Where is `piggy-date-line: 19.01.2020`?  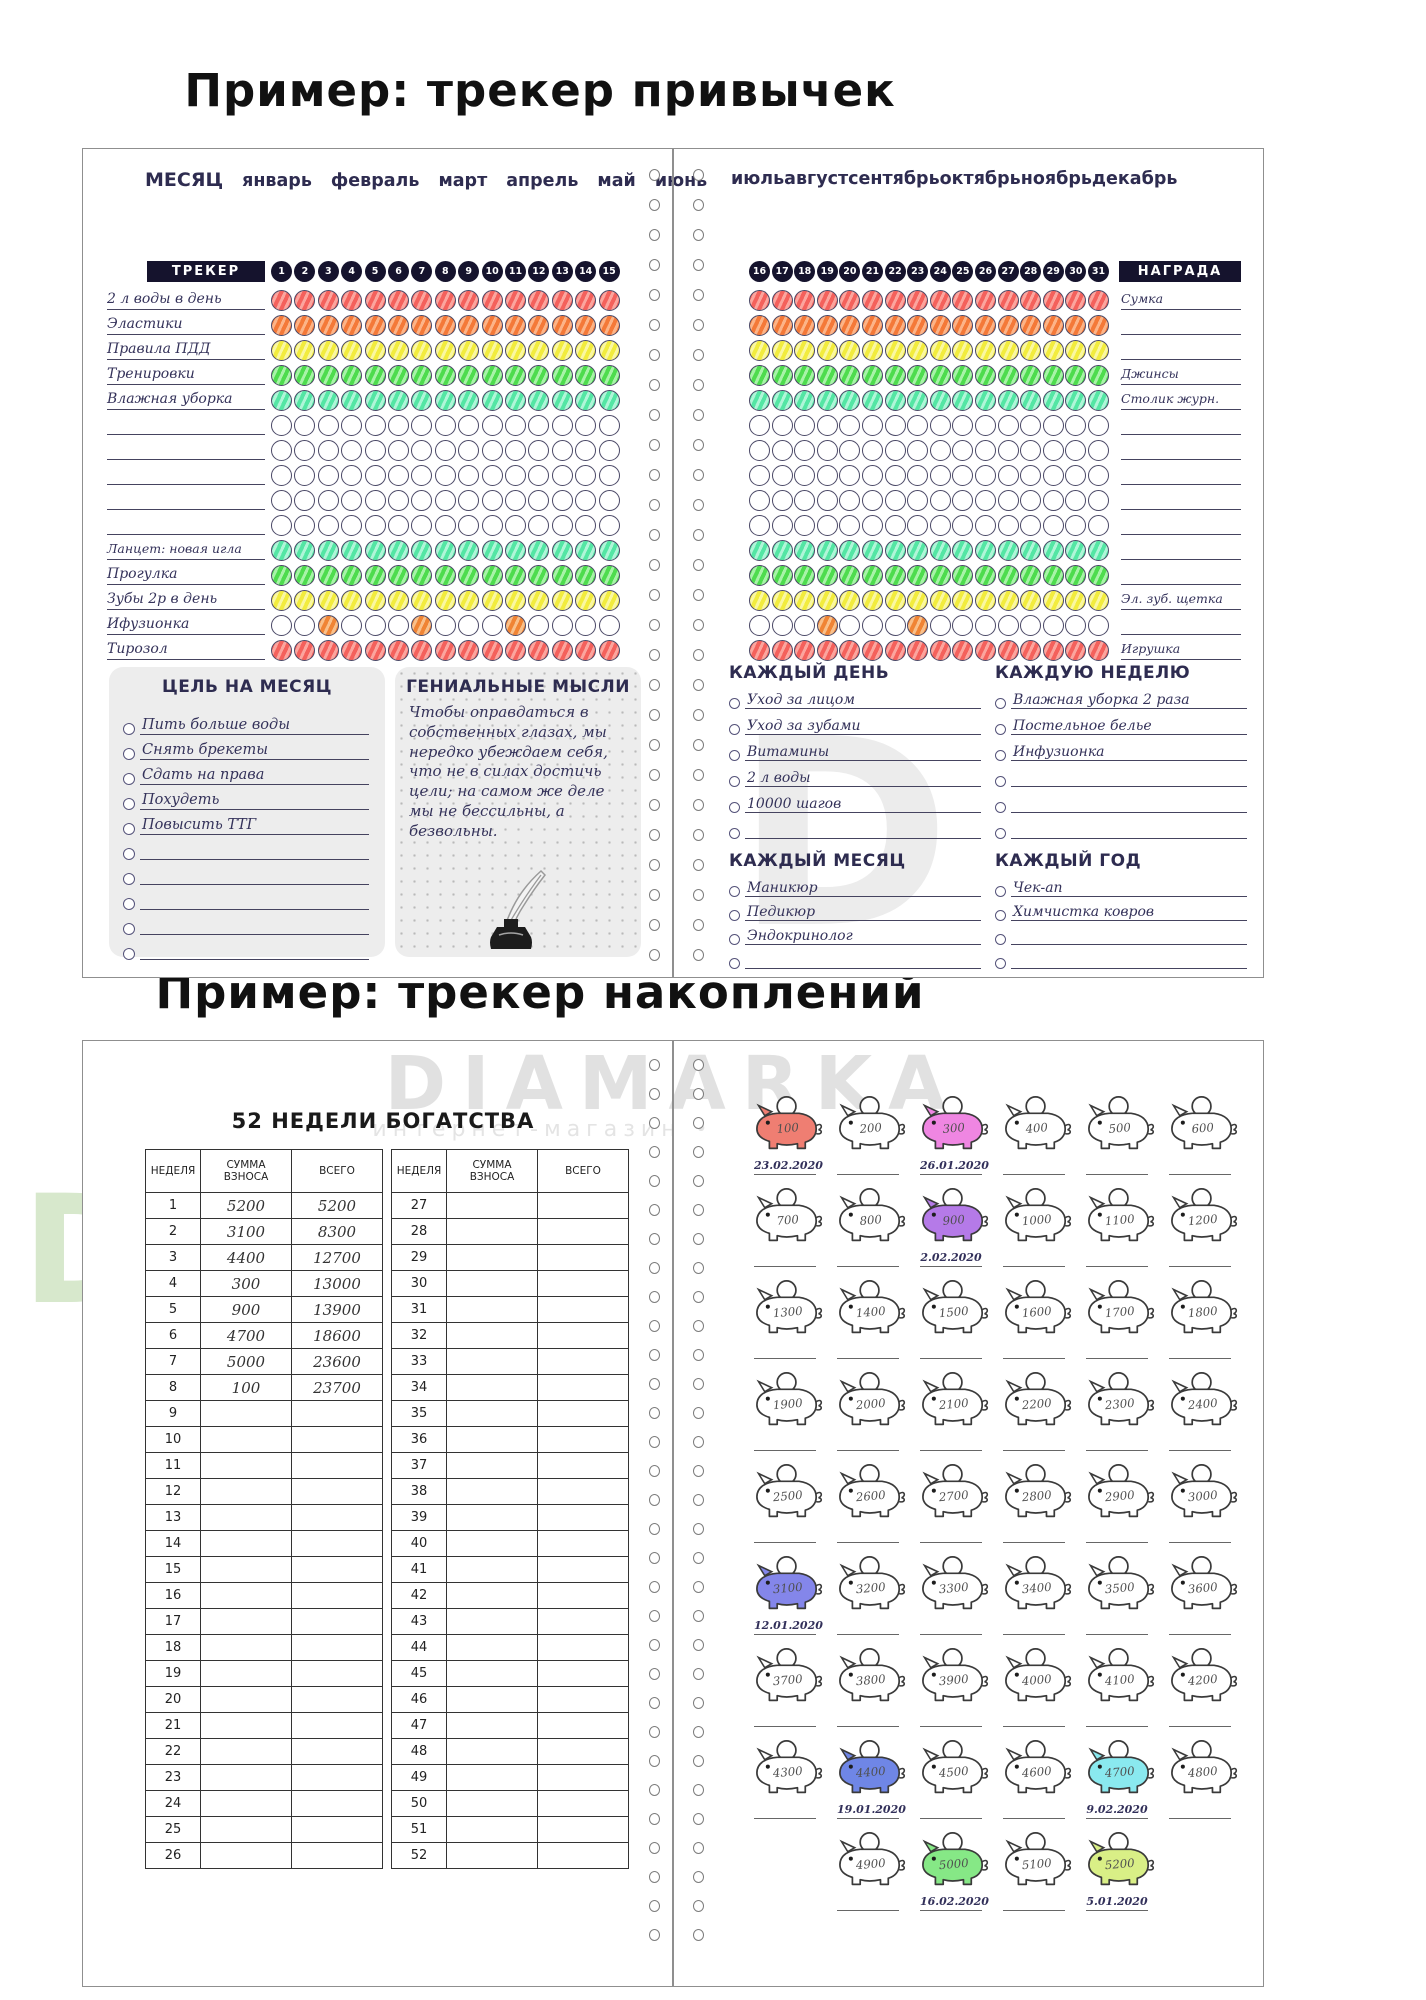
piggy-date-line: 19.01.2020 is located at coordinates (871, 1811).